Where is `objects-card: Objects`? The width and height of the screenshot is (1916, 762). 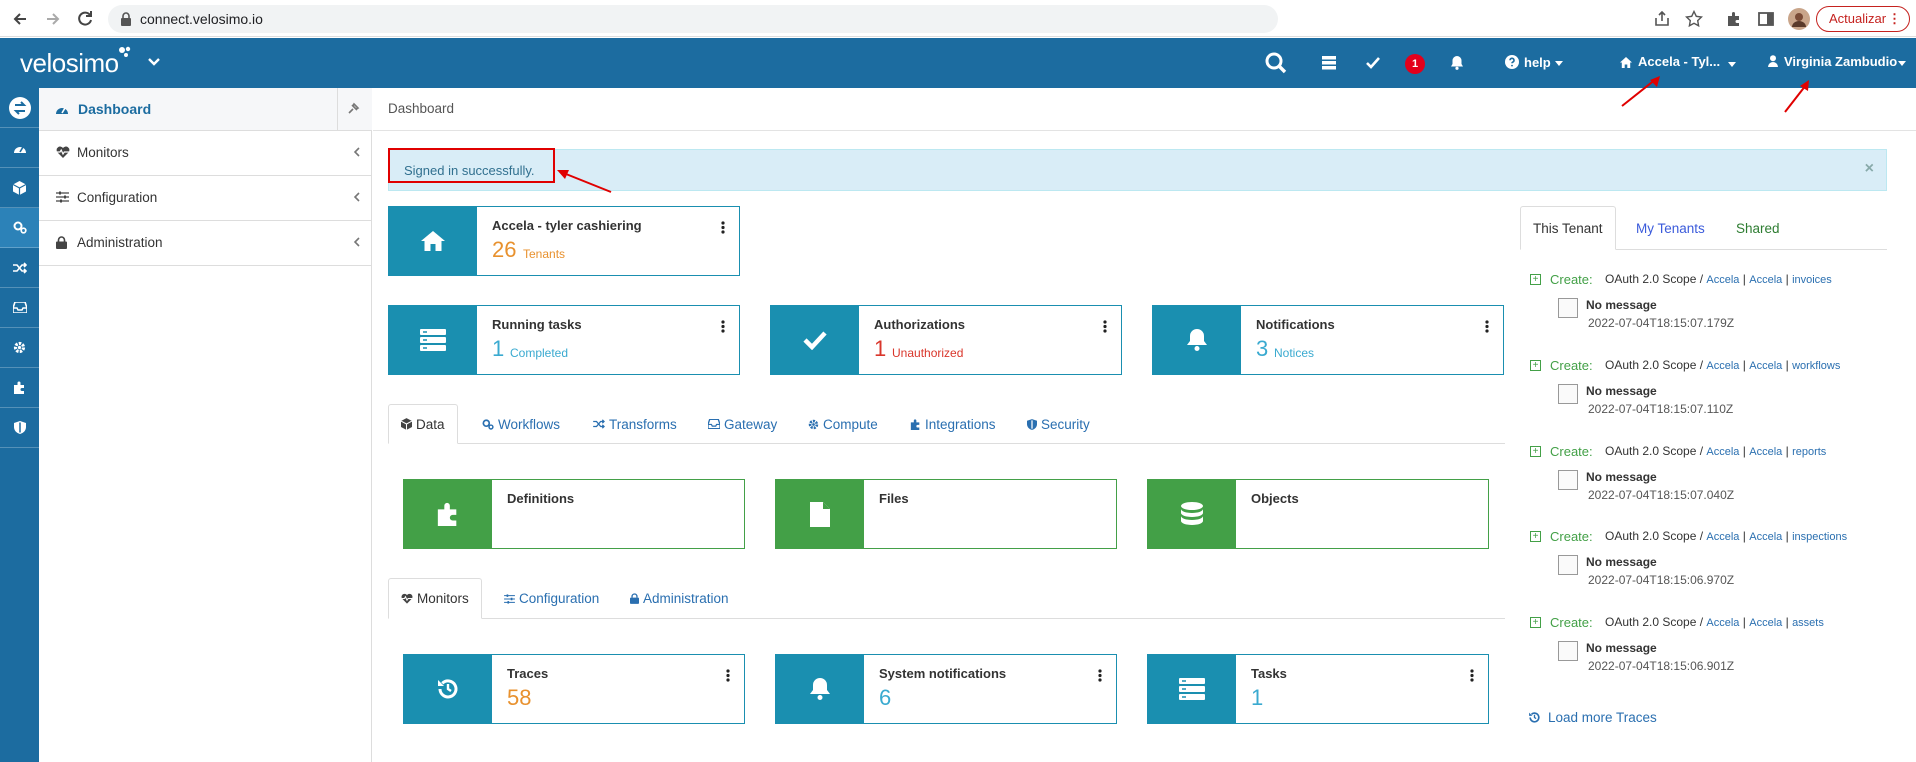 objects-card: Objects is located at coordinates (1318, 514).